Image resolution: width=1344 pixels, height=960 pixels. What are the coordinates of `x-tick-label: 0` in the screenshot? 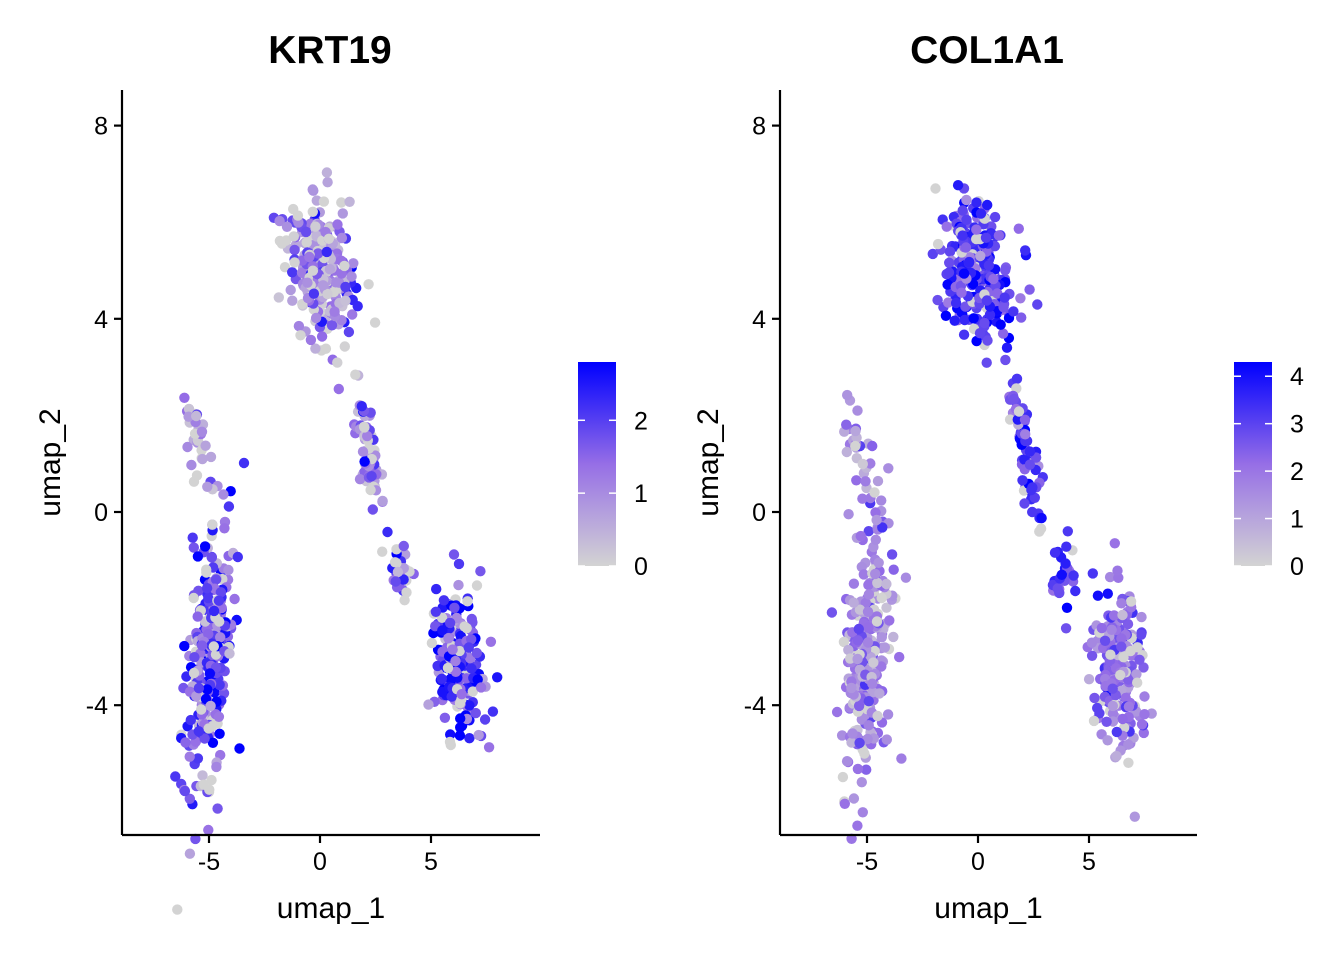 It's located at (978, 862).